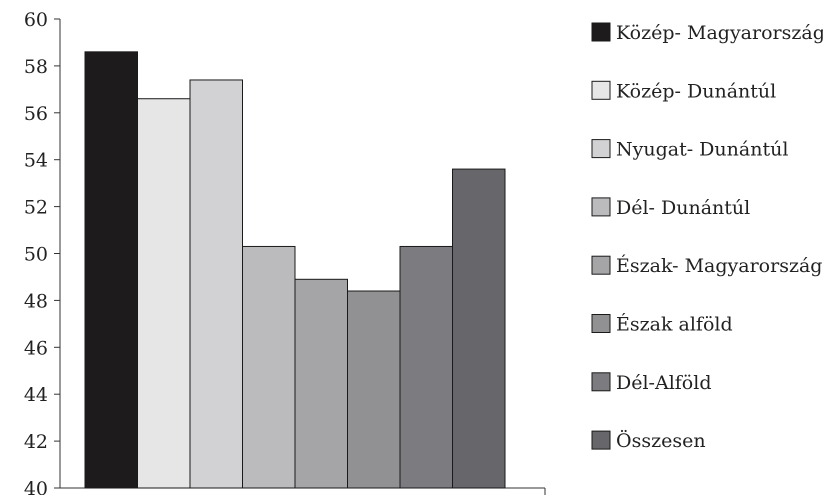 This screenshot has width=823, height=499. What do you see at coordinates (683, 208) in the screenshot?
I see `legend-label: Dél- Dunántúl` at bounding box center [683, 208].